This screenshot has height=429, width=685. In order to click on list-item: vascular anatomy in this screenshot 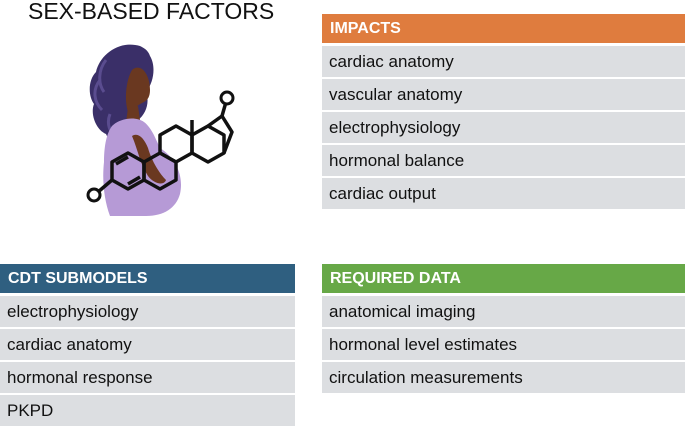, I will do `click(503, 94)`.